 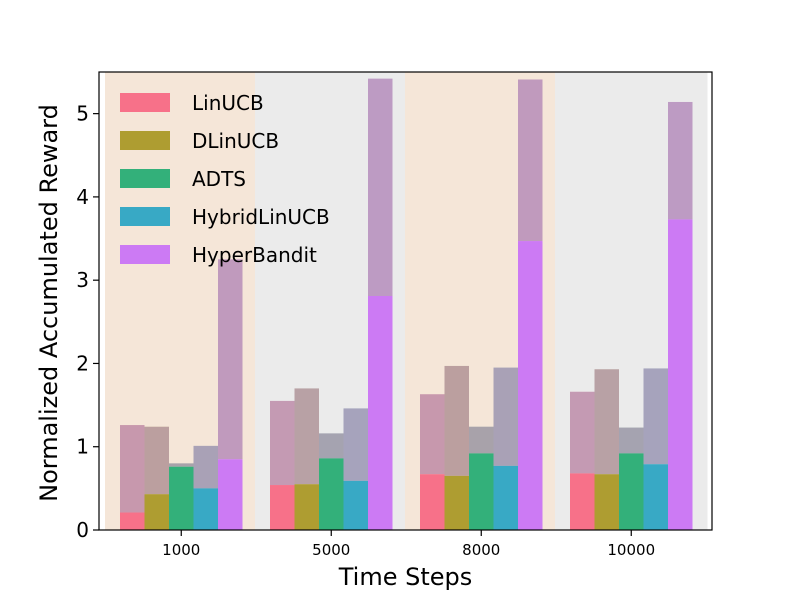 I want to click on ytick-label: 0, so click(x=82, y=530).